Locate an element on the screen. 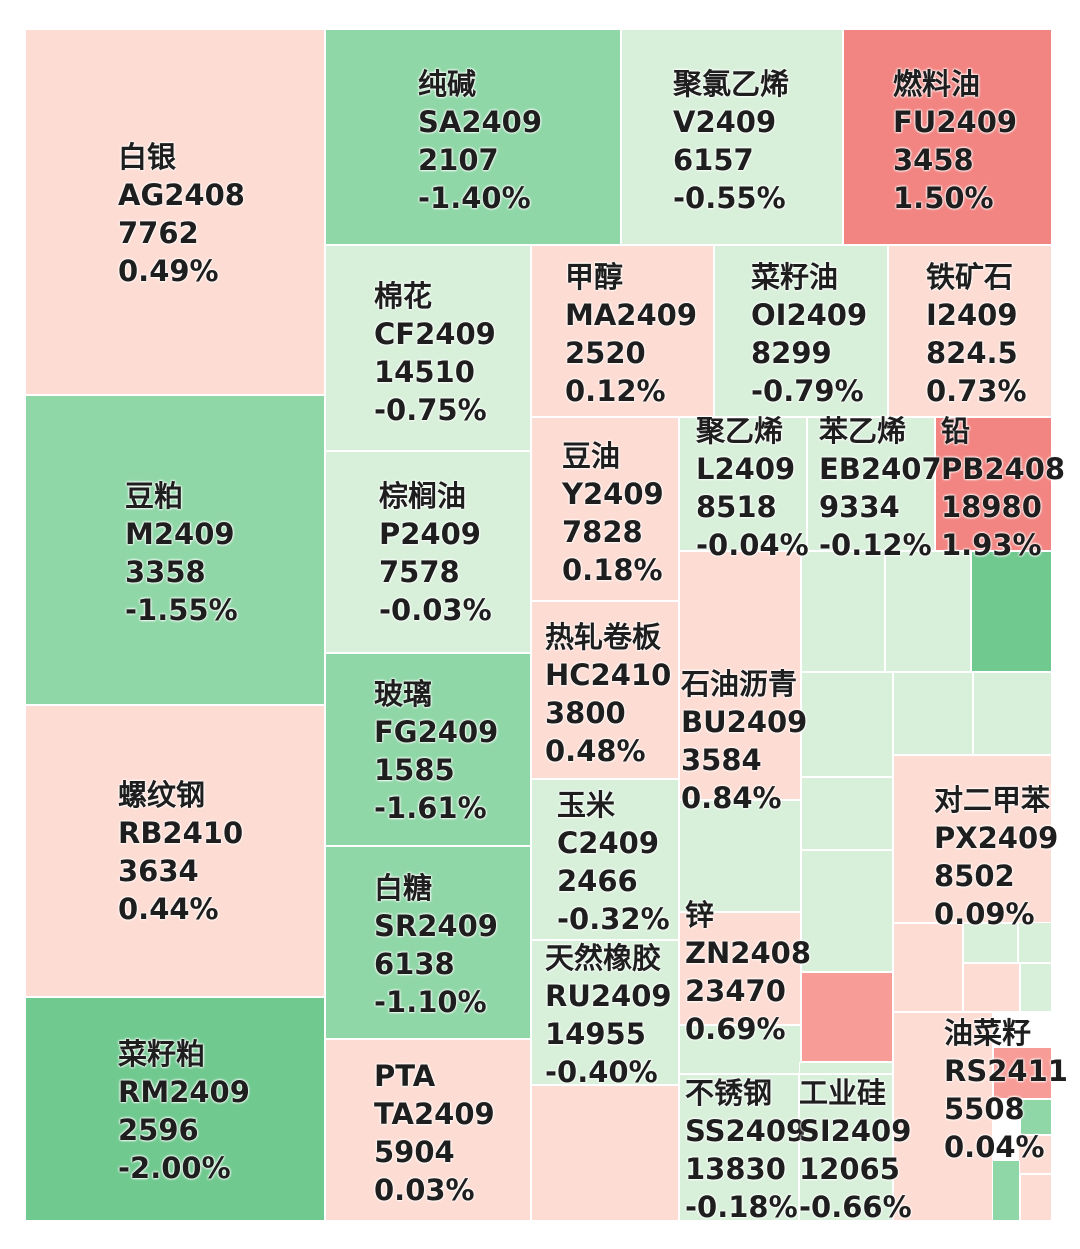 This screenshot has width=1080, height=1249. tile-label: 铅 PB2408 18980 1.93% is located at coordinates (1003, 488).